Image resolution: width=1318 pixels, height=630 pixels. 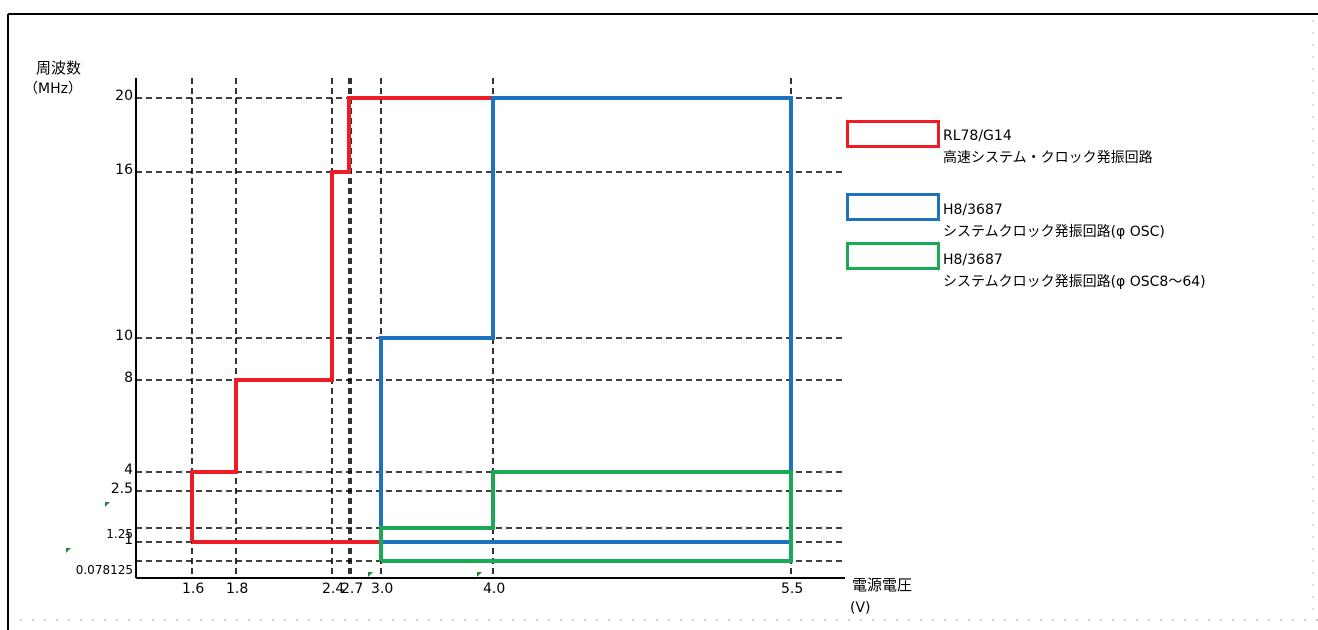 What do you see at coordinates (893, 256) in the screenshot?
I see `legend-swatch-h8-osc8` at bounding box center [893, 256].